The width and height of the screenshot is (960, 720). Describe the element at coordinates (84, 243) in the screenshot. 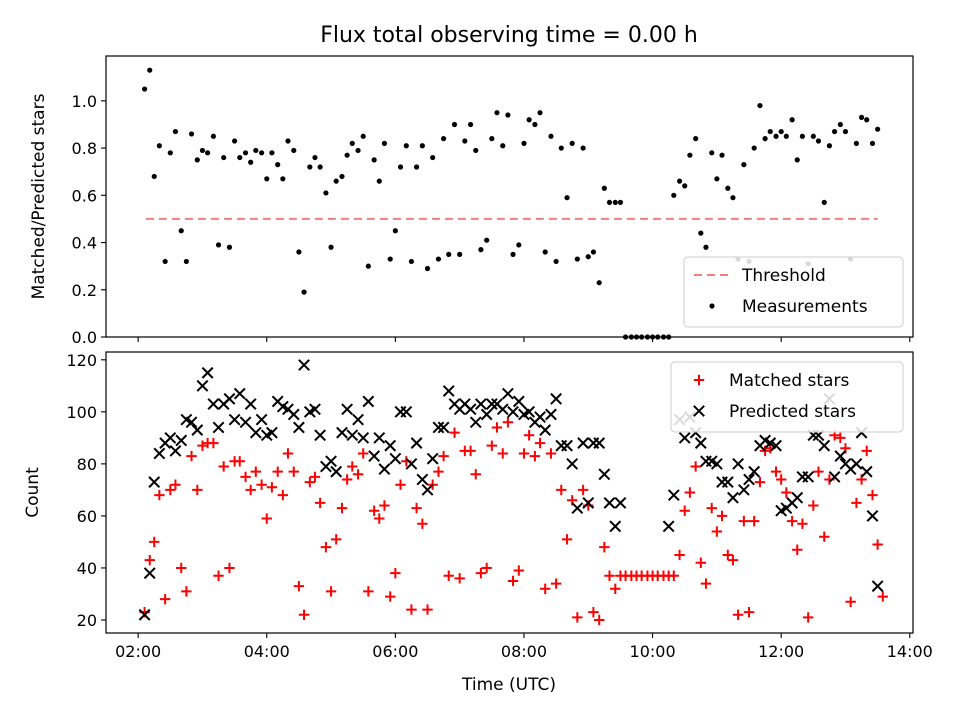

I see `y-tick-label: 0.4` at that location.